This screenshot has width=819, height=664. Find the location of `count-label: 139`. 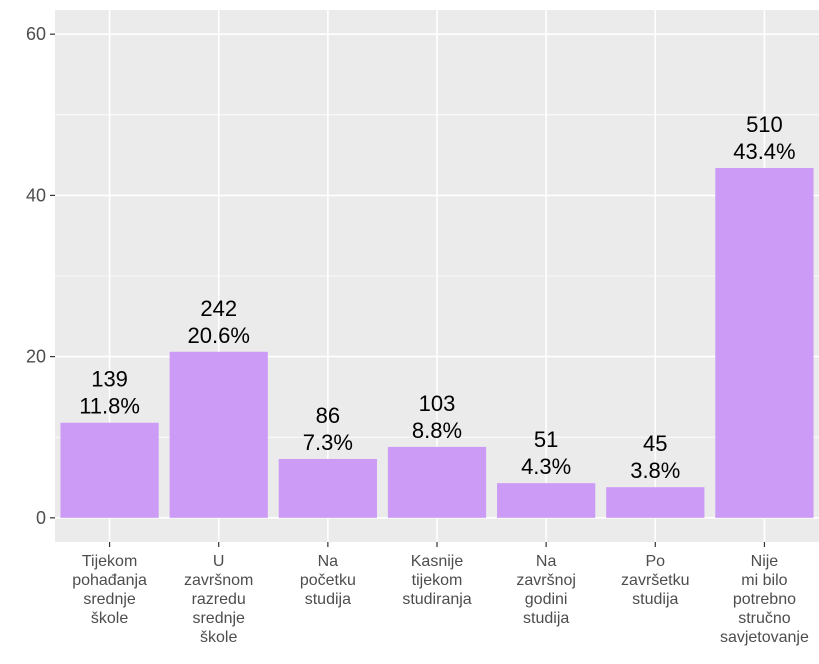

count-label: 139 is located at coordinates (109, 379).